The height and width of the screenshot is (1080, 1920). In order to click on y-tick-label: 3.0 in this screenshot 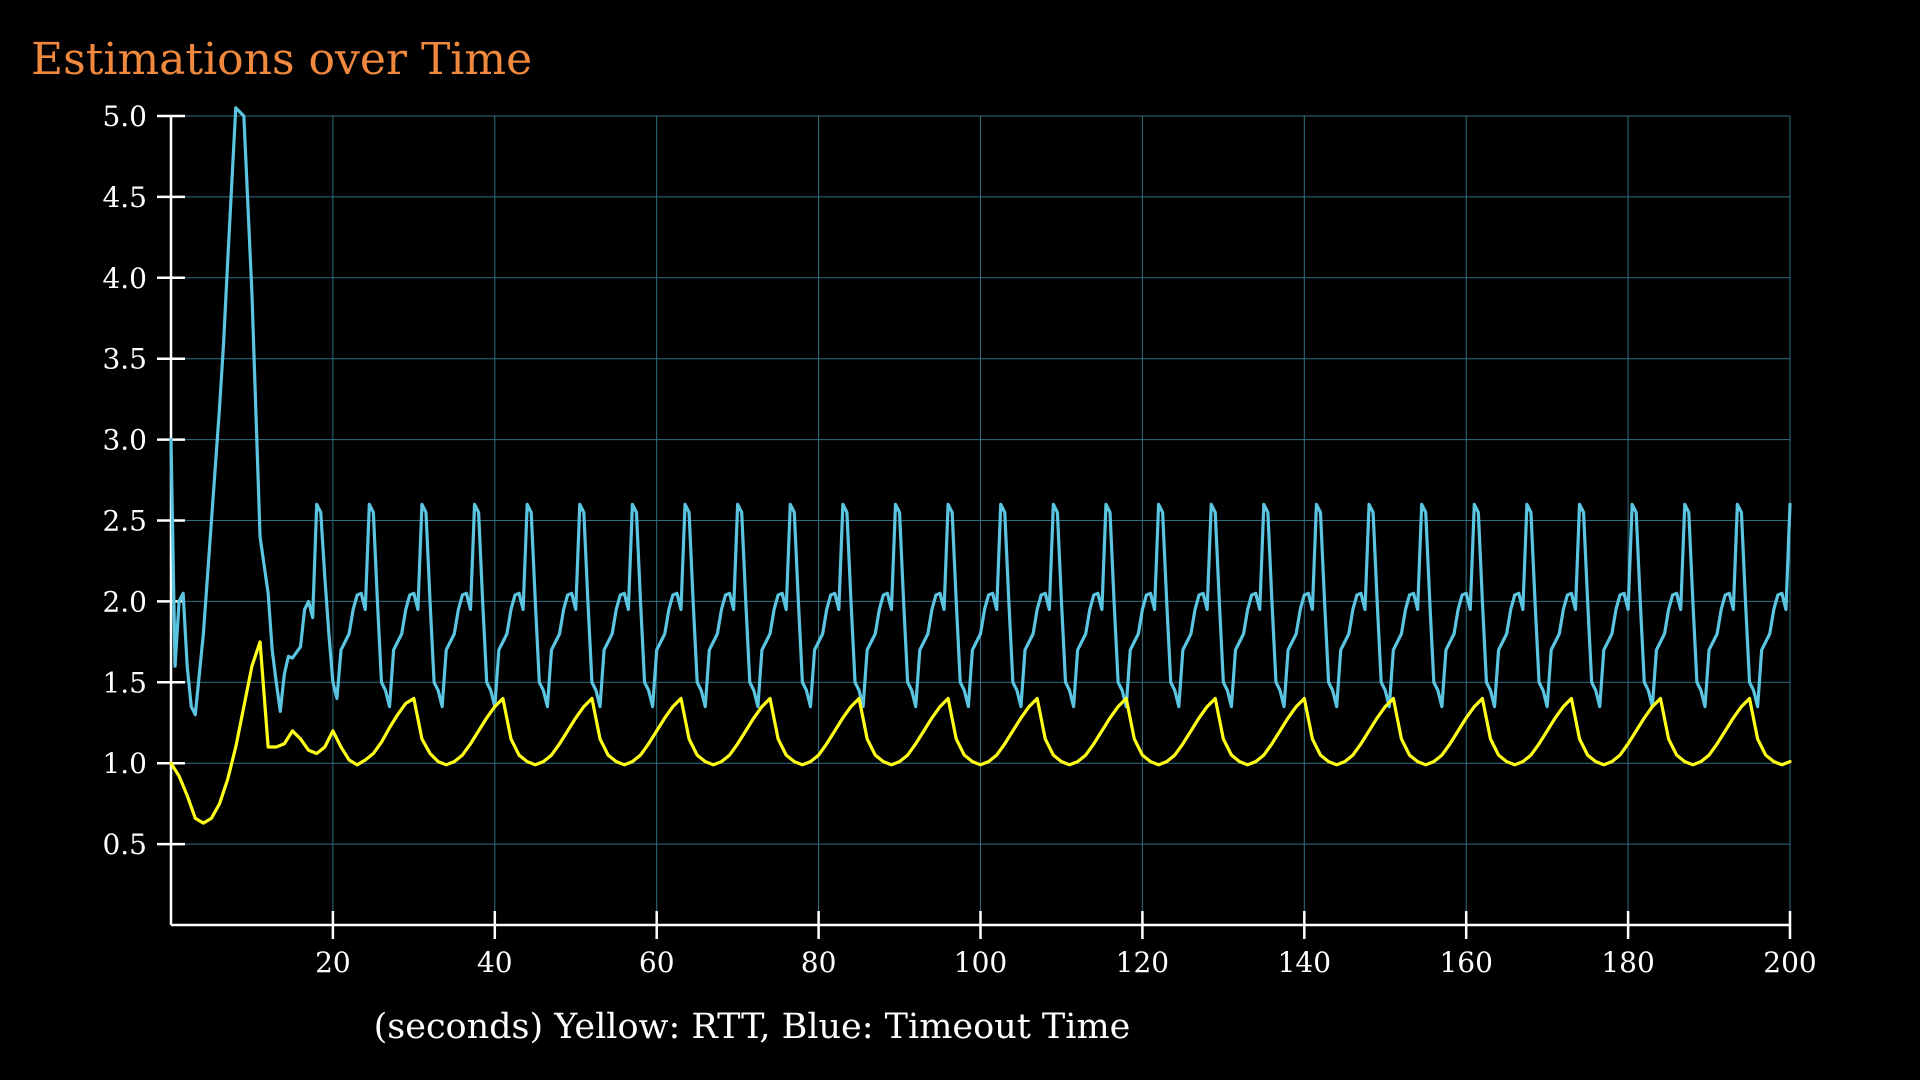, I will do `click(124, 440)`.